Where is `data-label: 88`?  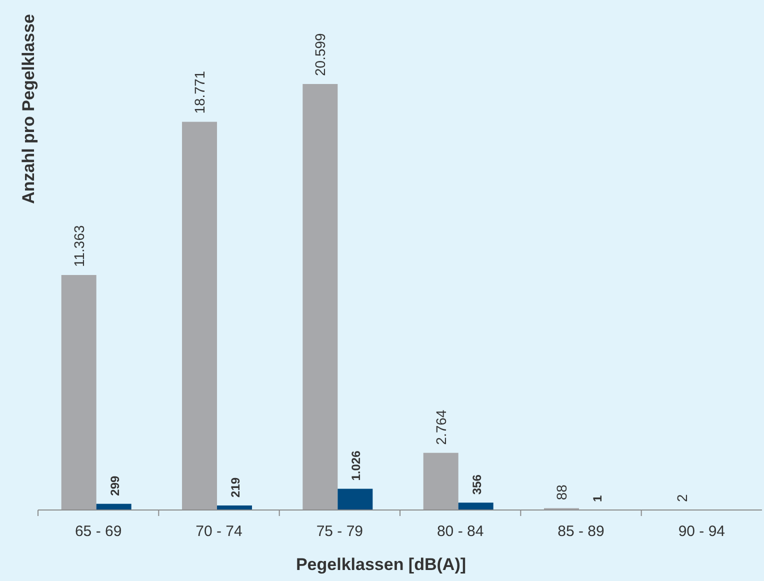
data-label: 88 is located at coordinates (562, 492).